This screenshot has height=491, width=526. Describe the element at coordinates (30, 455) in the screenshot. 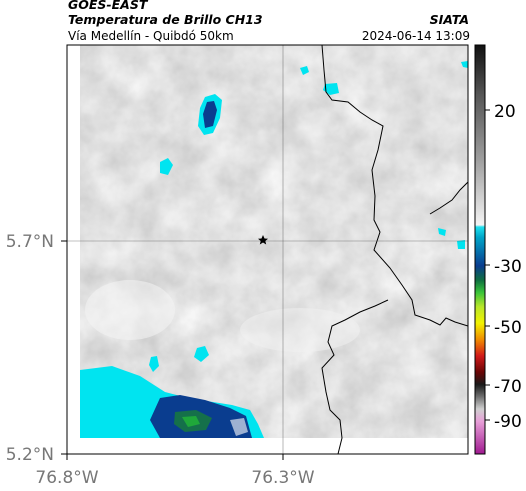

I see `lat-tick-label: 5.2°N` at that location.